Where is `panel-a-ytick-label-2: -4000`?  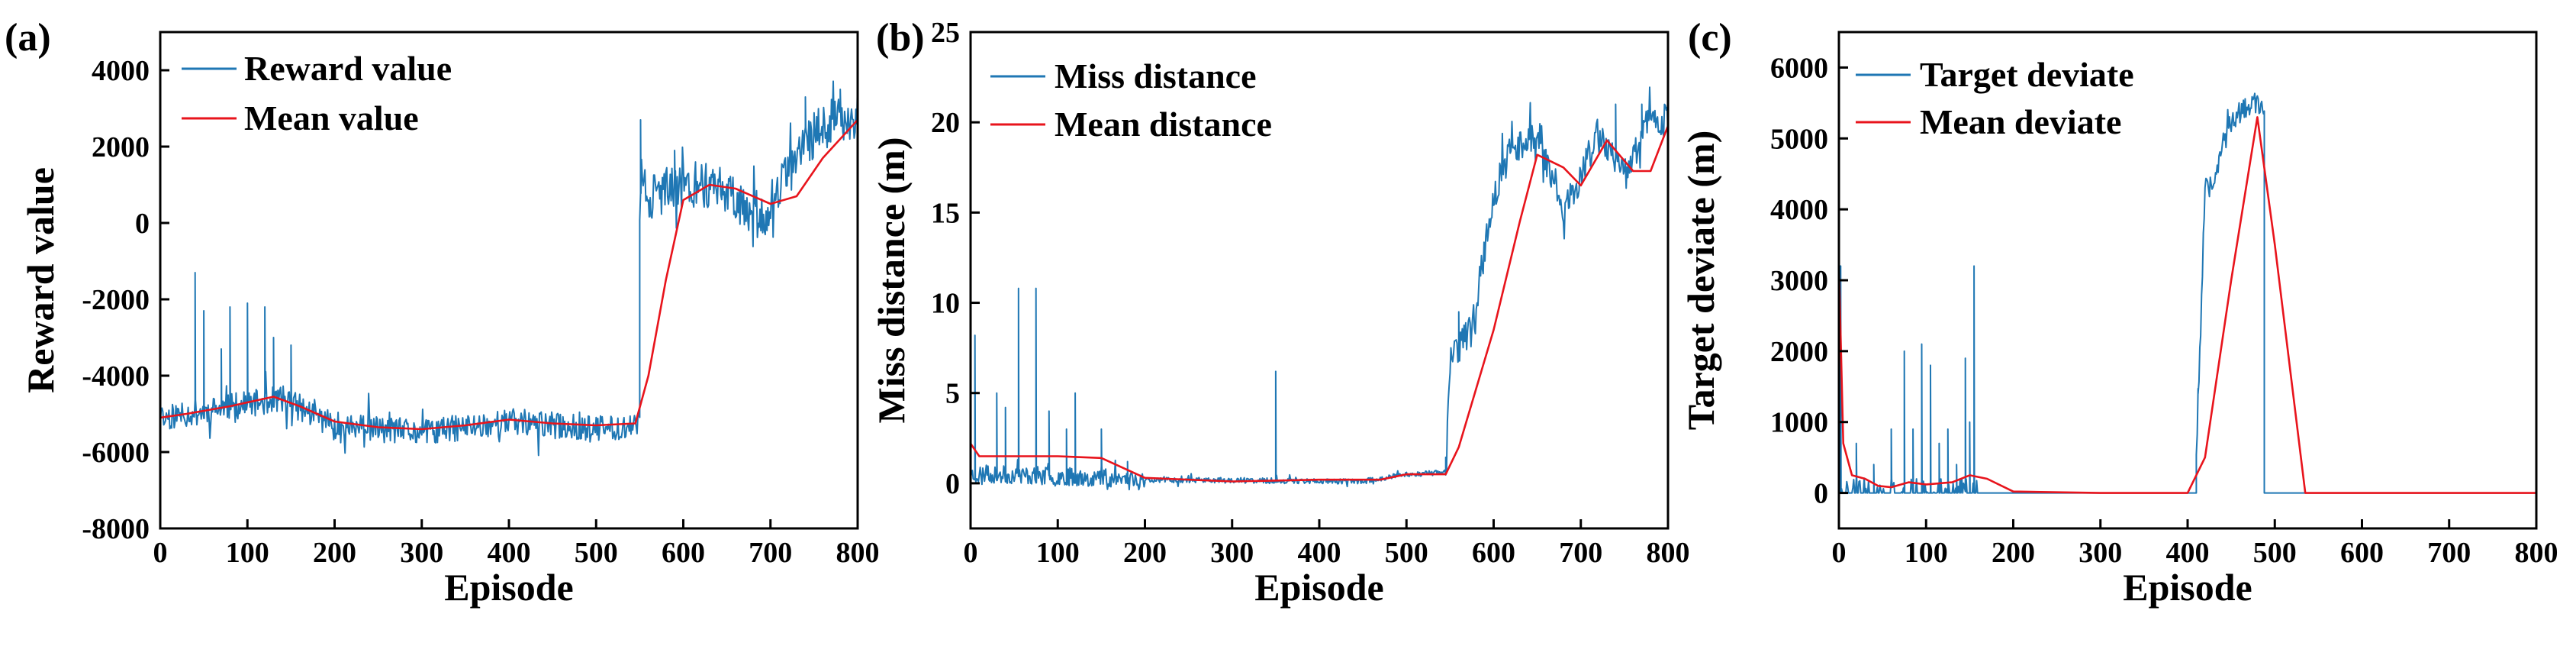 panel-a-ytick-label-2: -4000 is located at coordinates (116, 376).